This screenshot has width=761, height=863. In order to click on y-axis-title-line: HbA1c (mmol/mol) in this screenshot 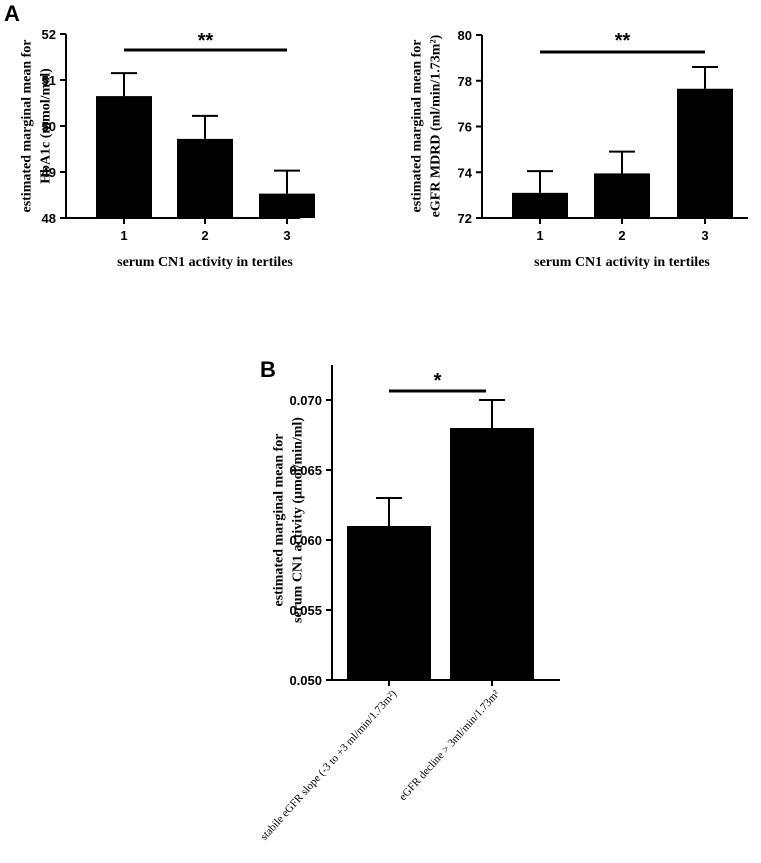, I will do `click(46, 126)`.